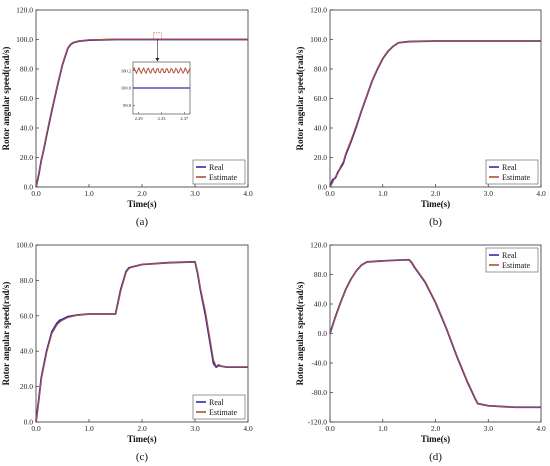 The height and width of the screenshot is (466, 550). What do you see at coordinates (319, 363) in the screenshot?
I see `y-tick-label: -40.0` at bounding box center [319, 363].